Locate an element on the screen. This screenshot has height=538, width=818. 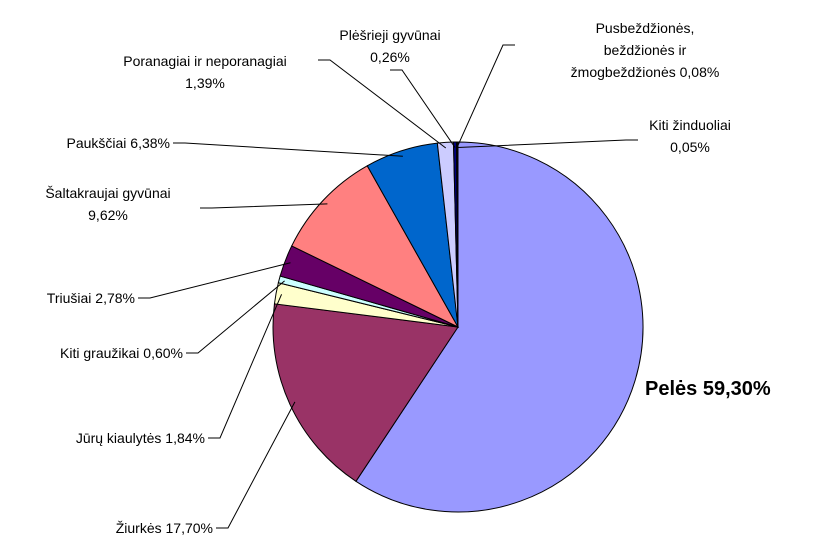
slice-value: 59,30% is located at coordinates (736, 389).